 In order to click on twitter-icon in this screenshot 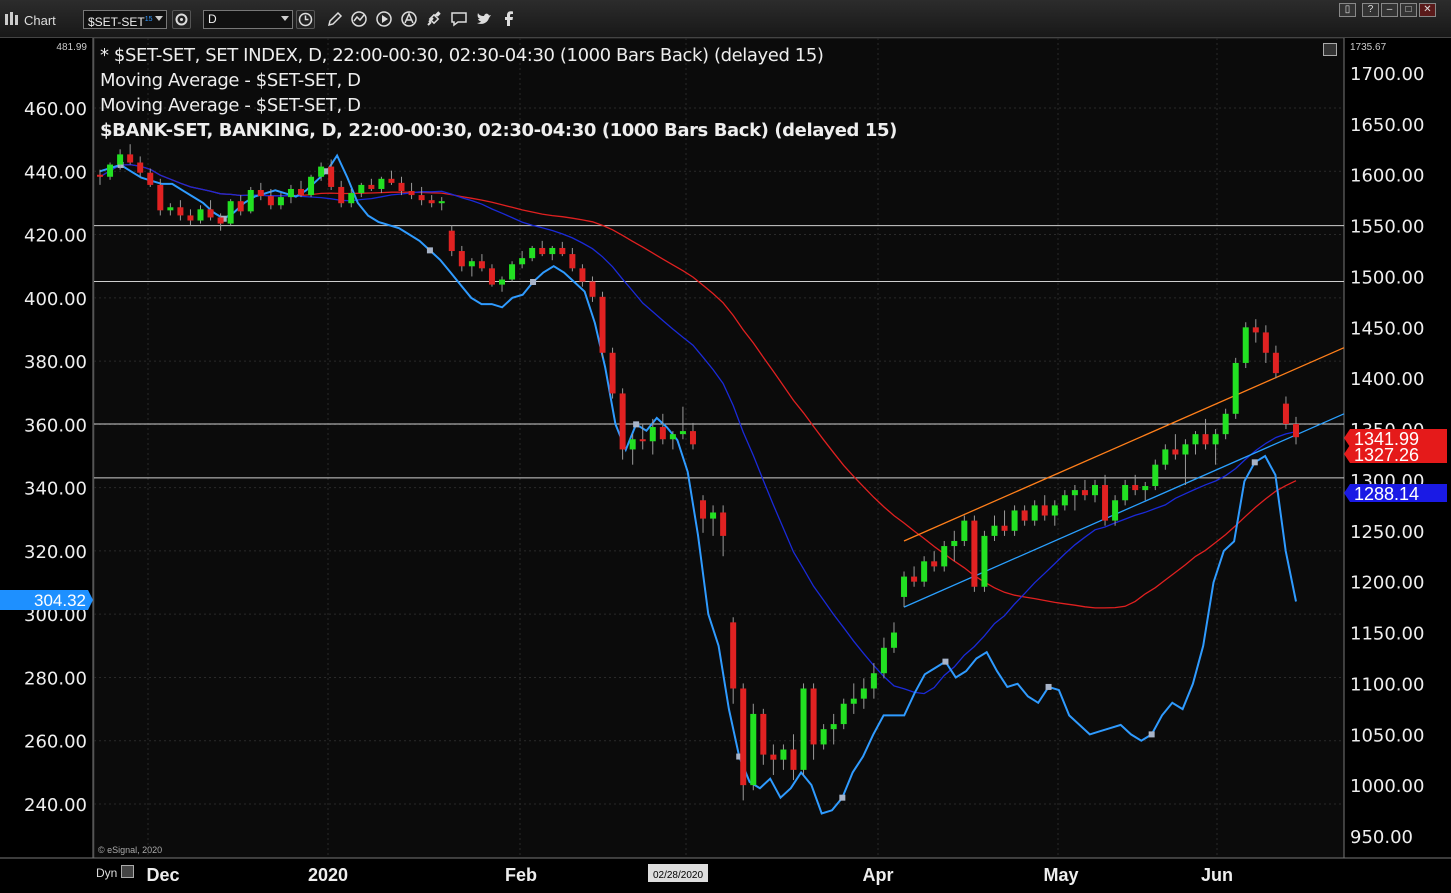, I will do `click(484, 19)`.